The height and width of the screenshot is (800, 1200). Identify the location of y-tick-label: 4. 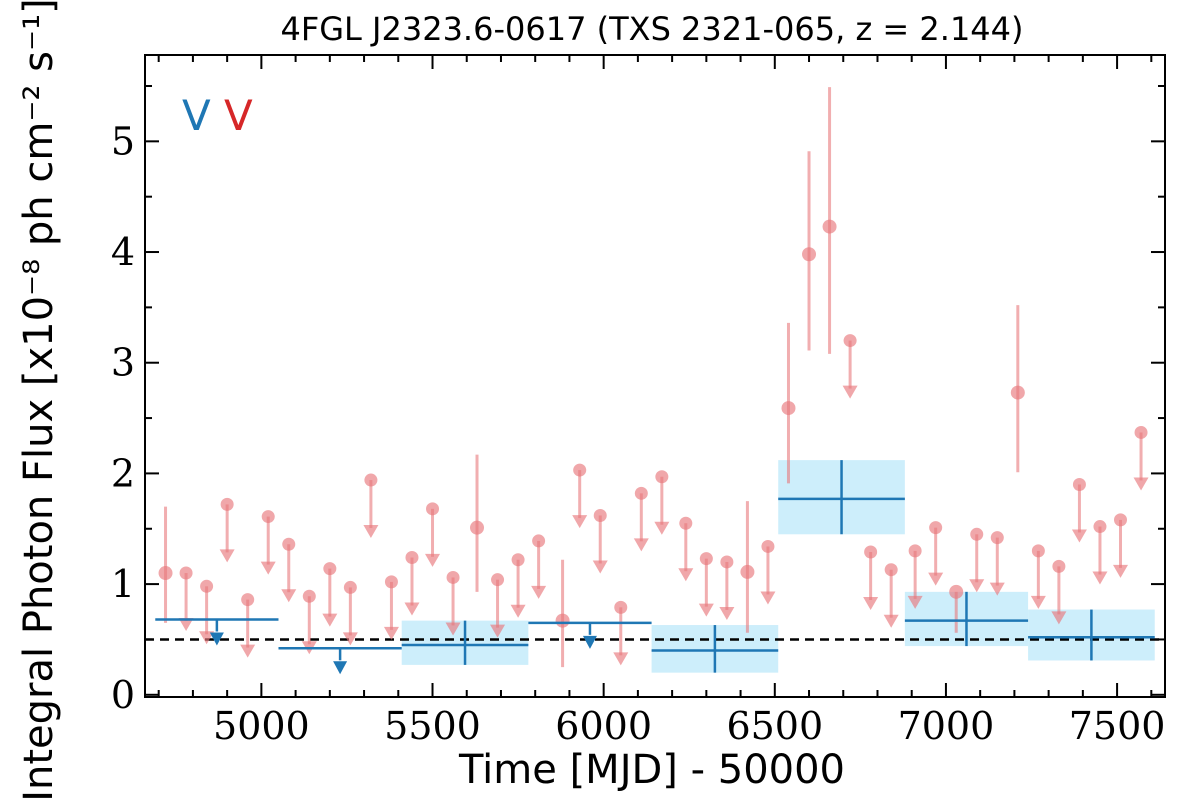
(123, 252).